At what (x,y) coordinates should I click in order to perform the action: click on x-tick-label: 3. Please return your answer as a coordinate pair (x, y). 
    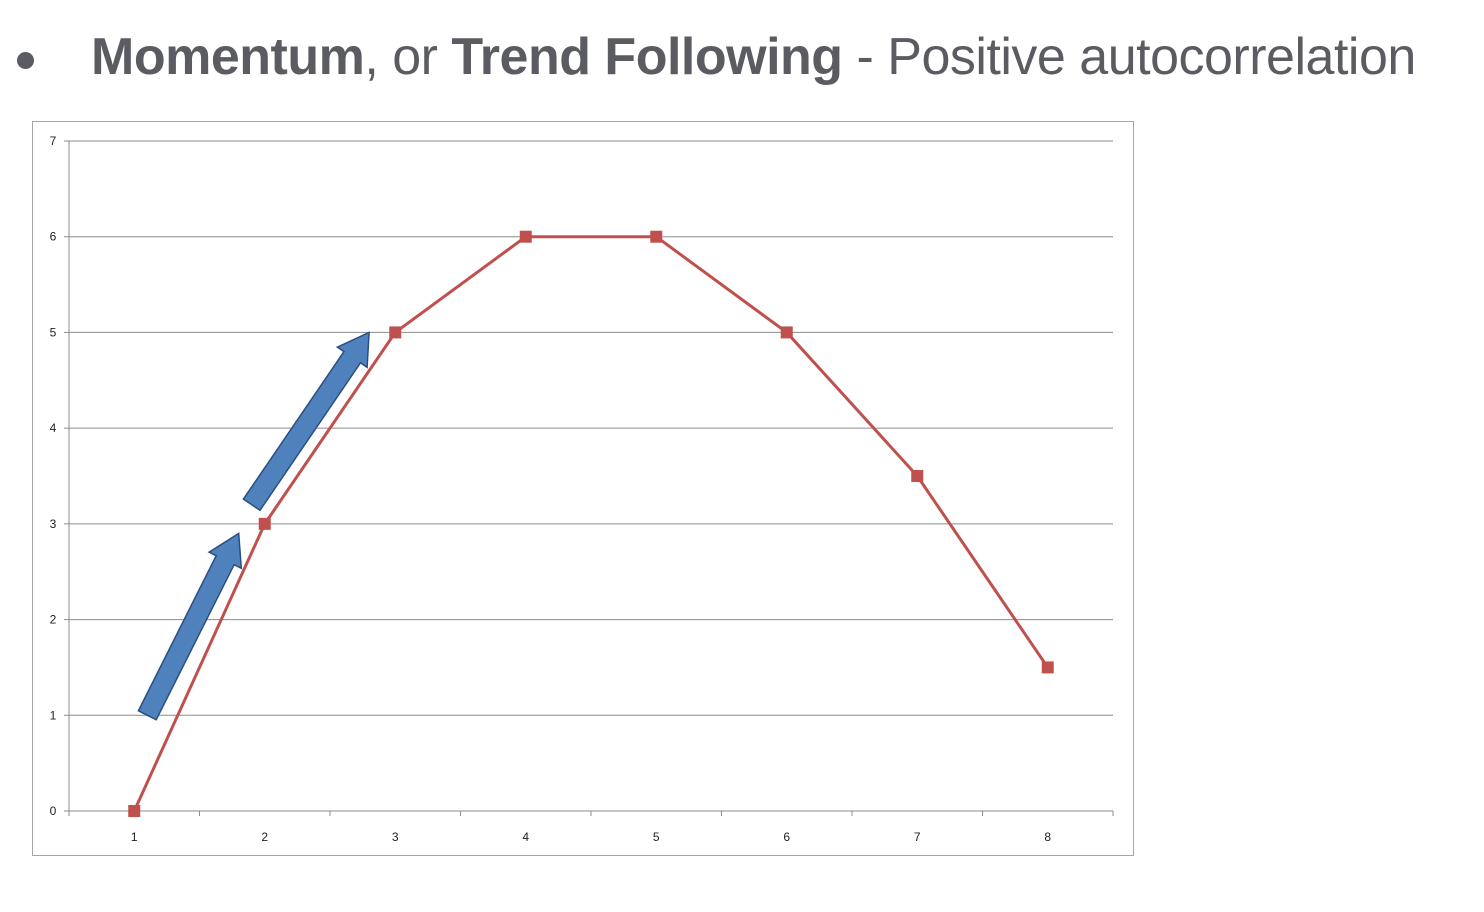
    Looking at the image, I should click on (395, 837).